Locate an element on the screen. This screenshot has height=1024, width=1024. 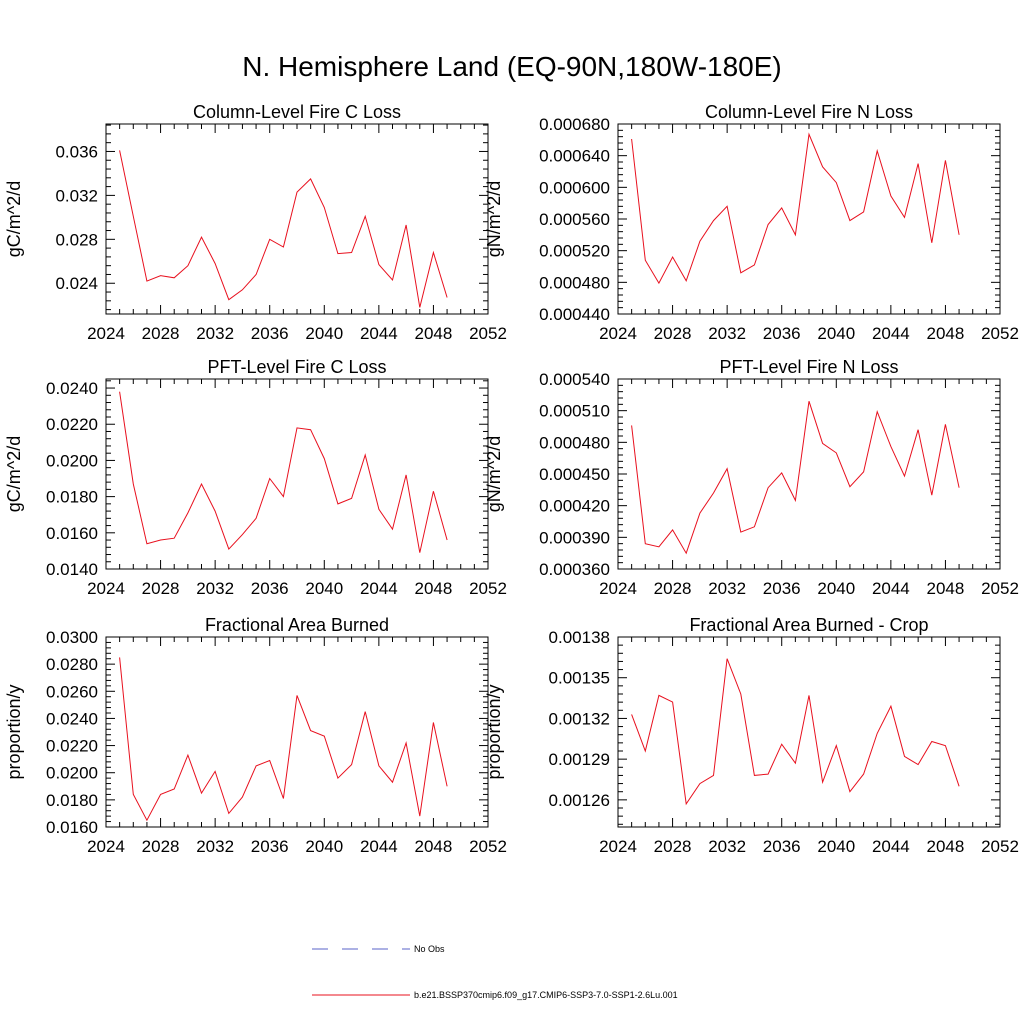
y-tick-label: 0.000640 is located at coordinates (574, 156).